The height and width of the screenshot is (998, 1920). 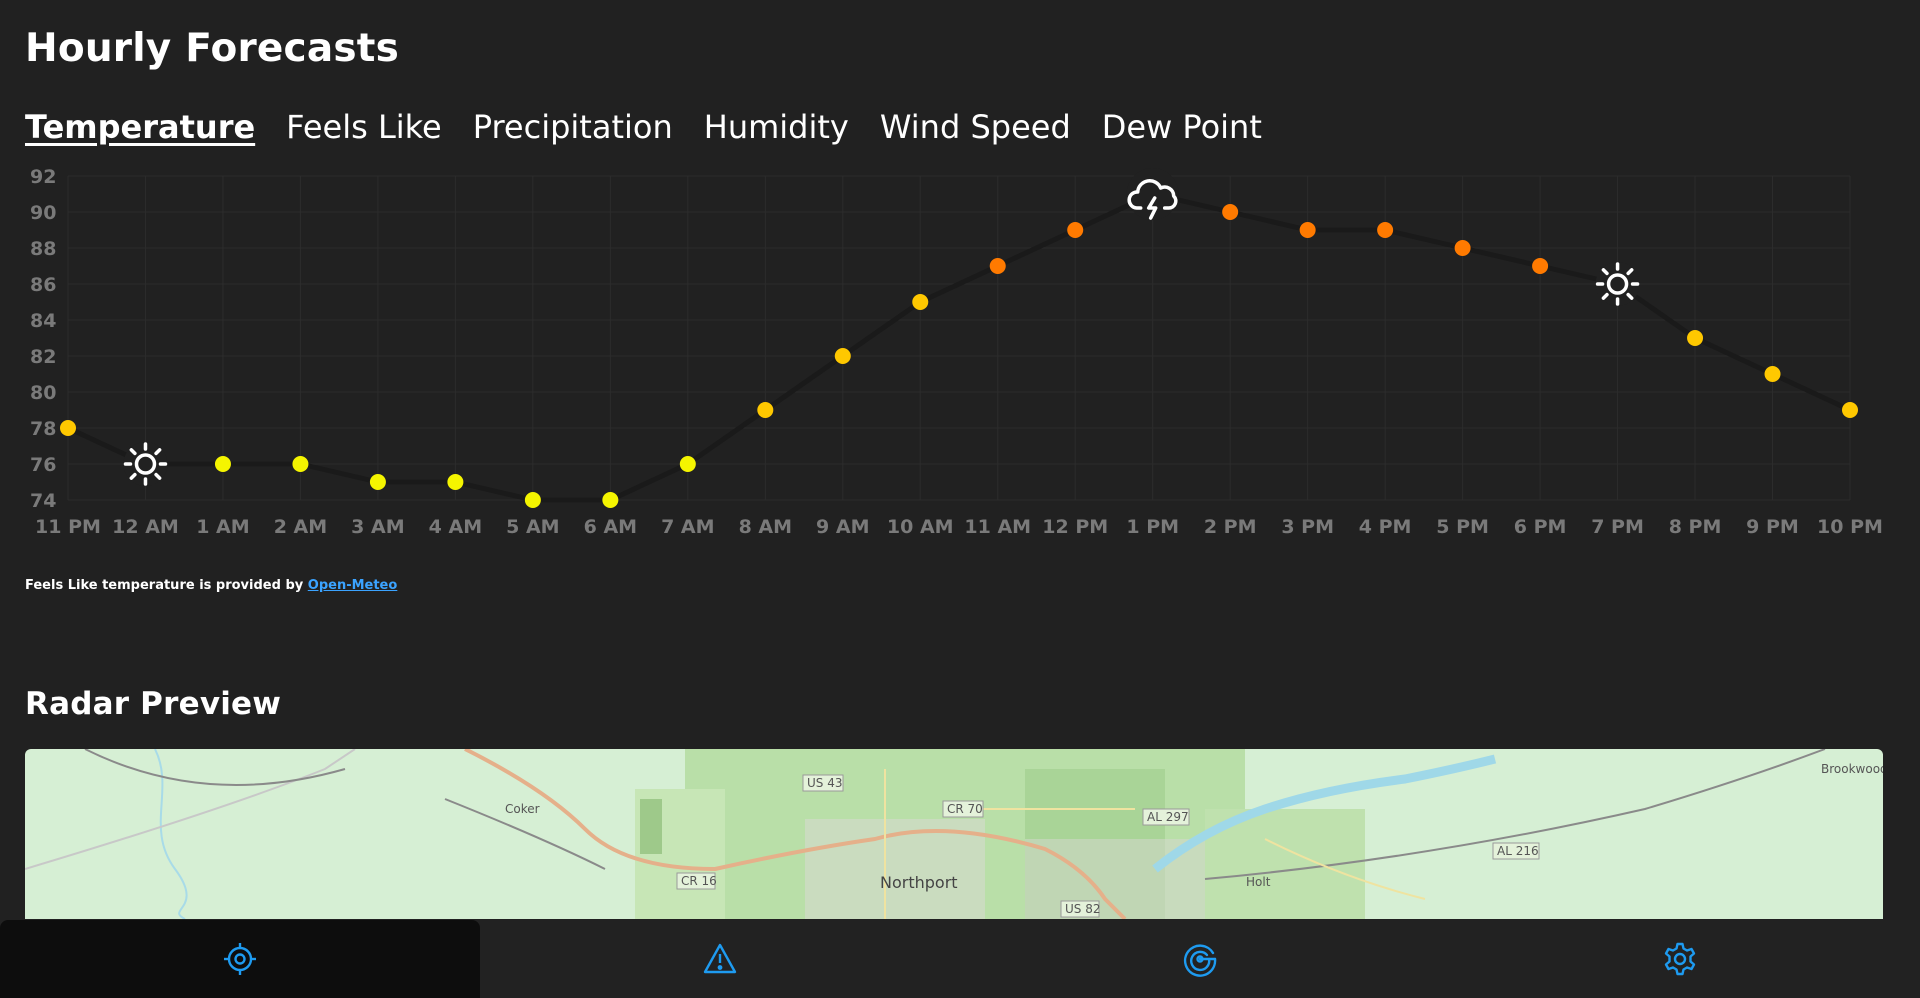 I want to click on hourly-forecasts-title: Hourly Forecasts, so click(x=212, y=48).